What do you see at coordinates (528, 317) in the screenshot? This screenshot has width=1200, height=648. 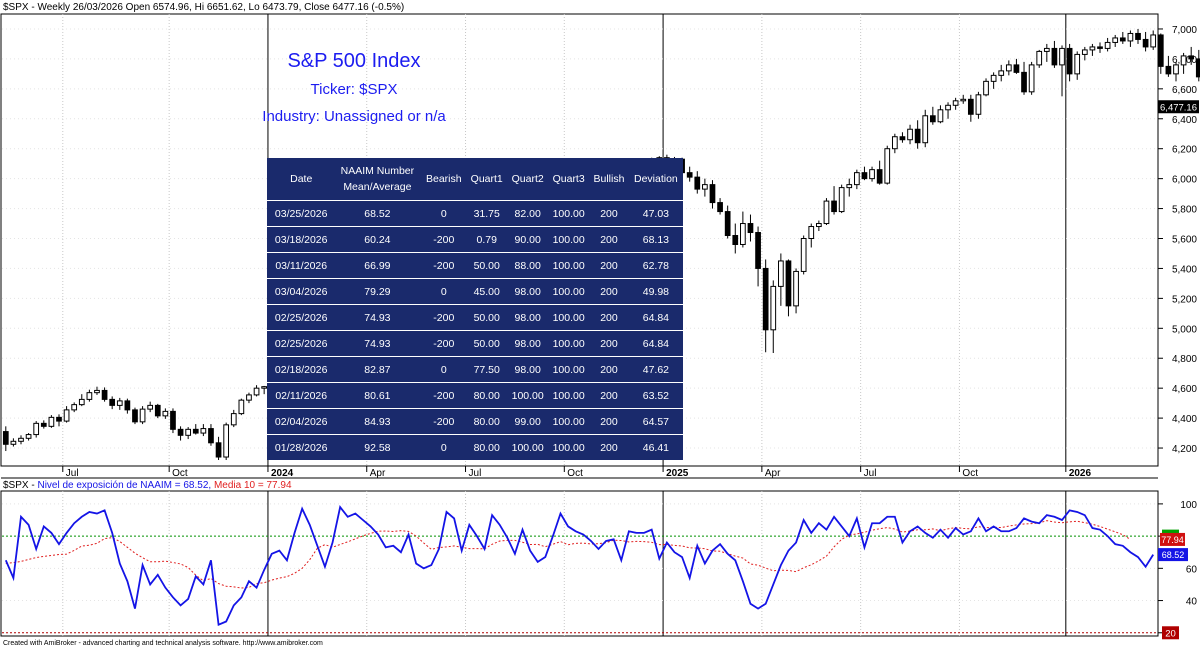 I see `cell-quart2: 98.00` at bounding box center [528, 317].